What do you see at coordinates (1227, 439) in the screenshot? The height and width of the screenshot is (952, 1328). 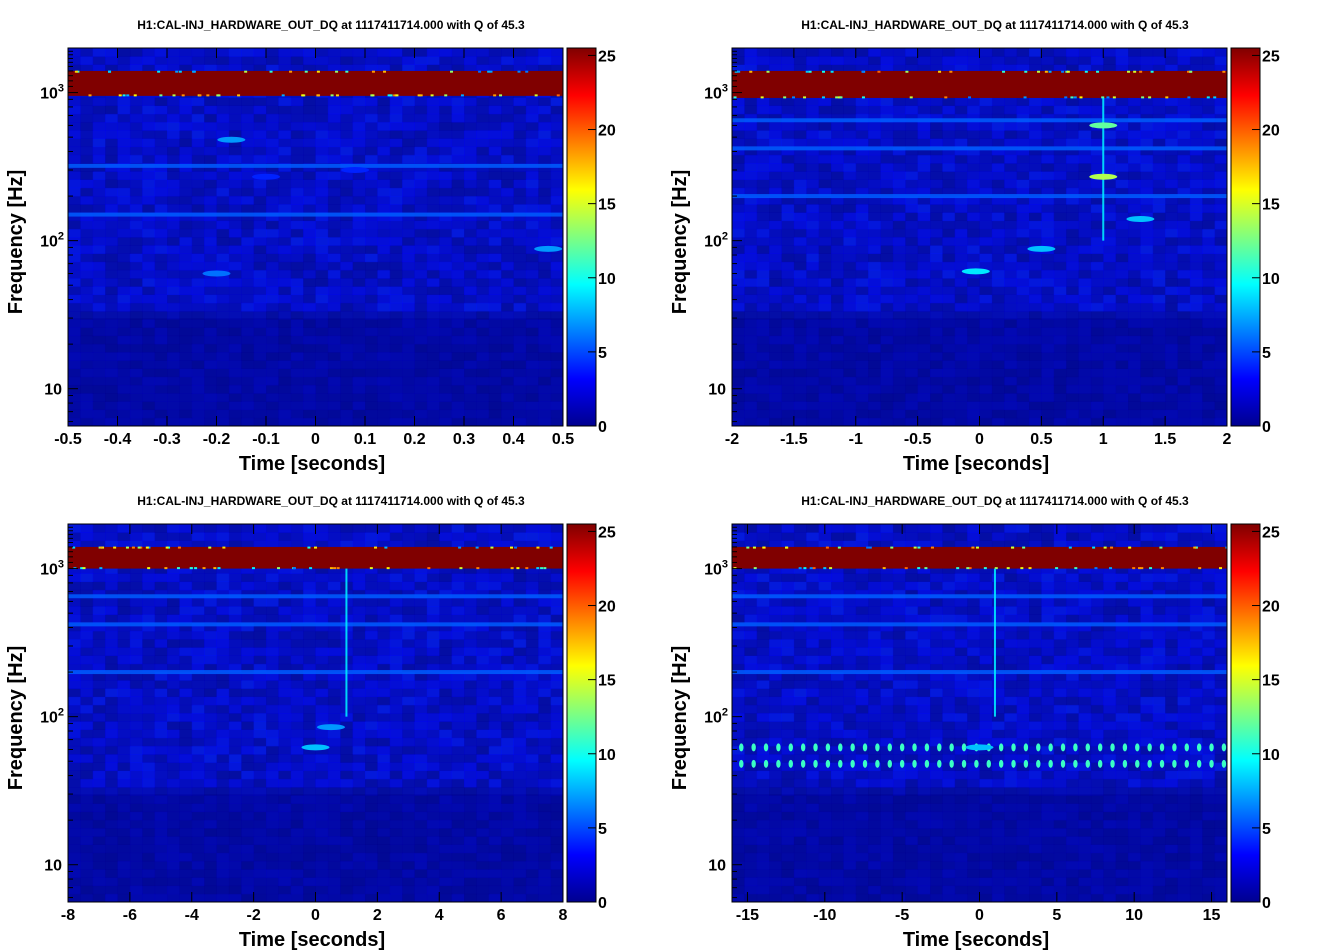 I see `x-tick-label: 2` at bounding box center [1227, 439].